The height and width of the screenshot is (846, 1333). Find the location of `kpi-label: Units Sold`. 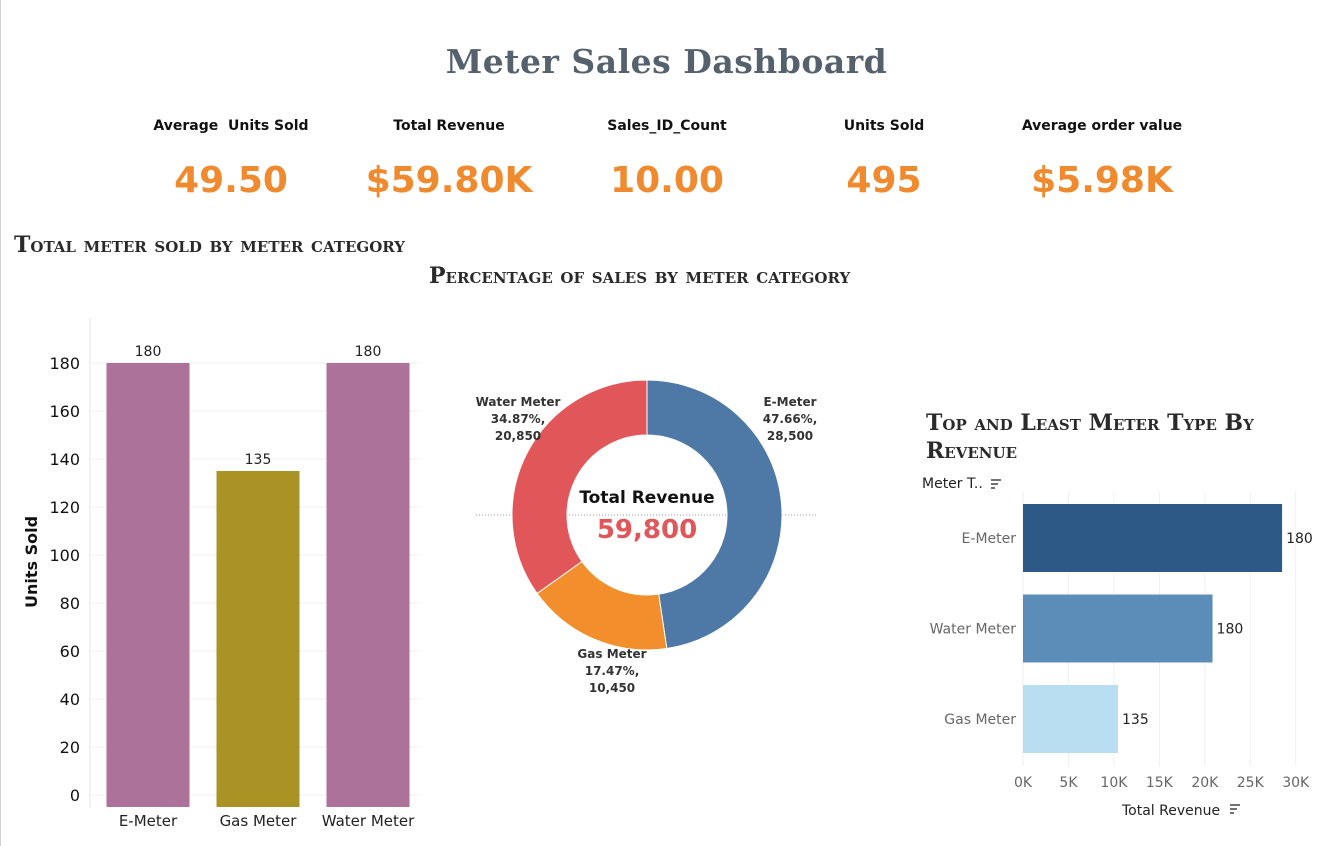

kpi-label: Units Sold is located at coordinates (884, 126).